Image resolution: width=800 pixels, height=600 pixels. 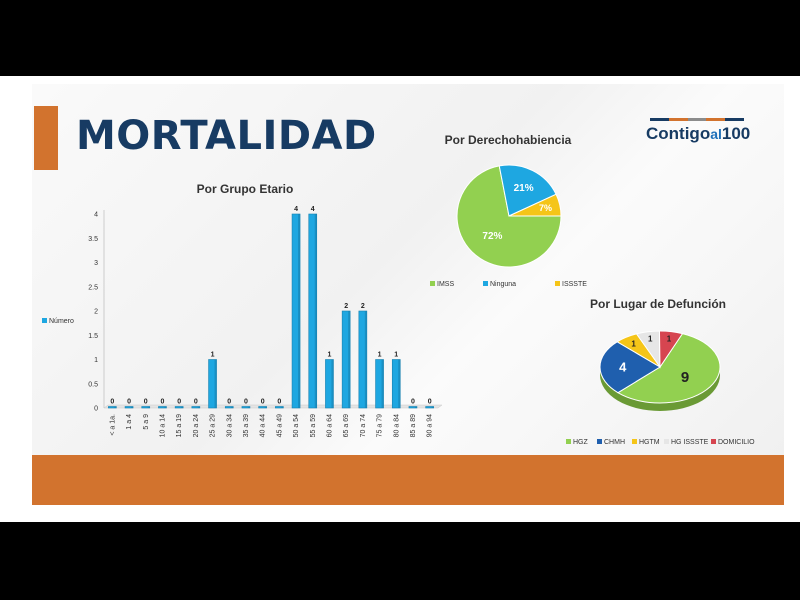 I want to click on y-tick-label: 2, so click(x=96, y=312).